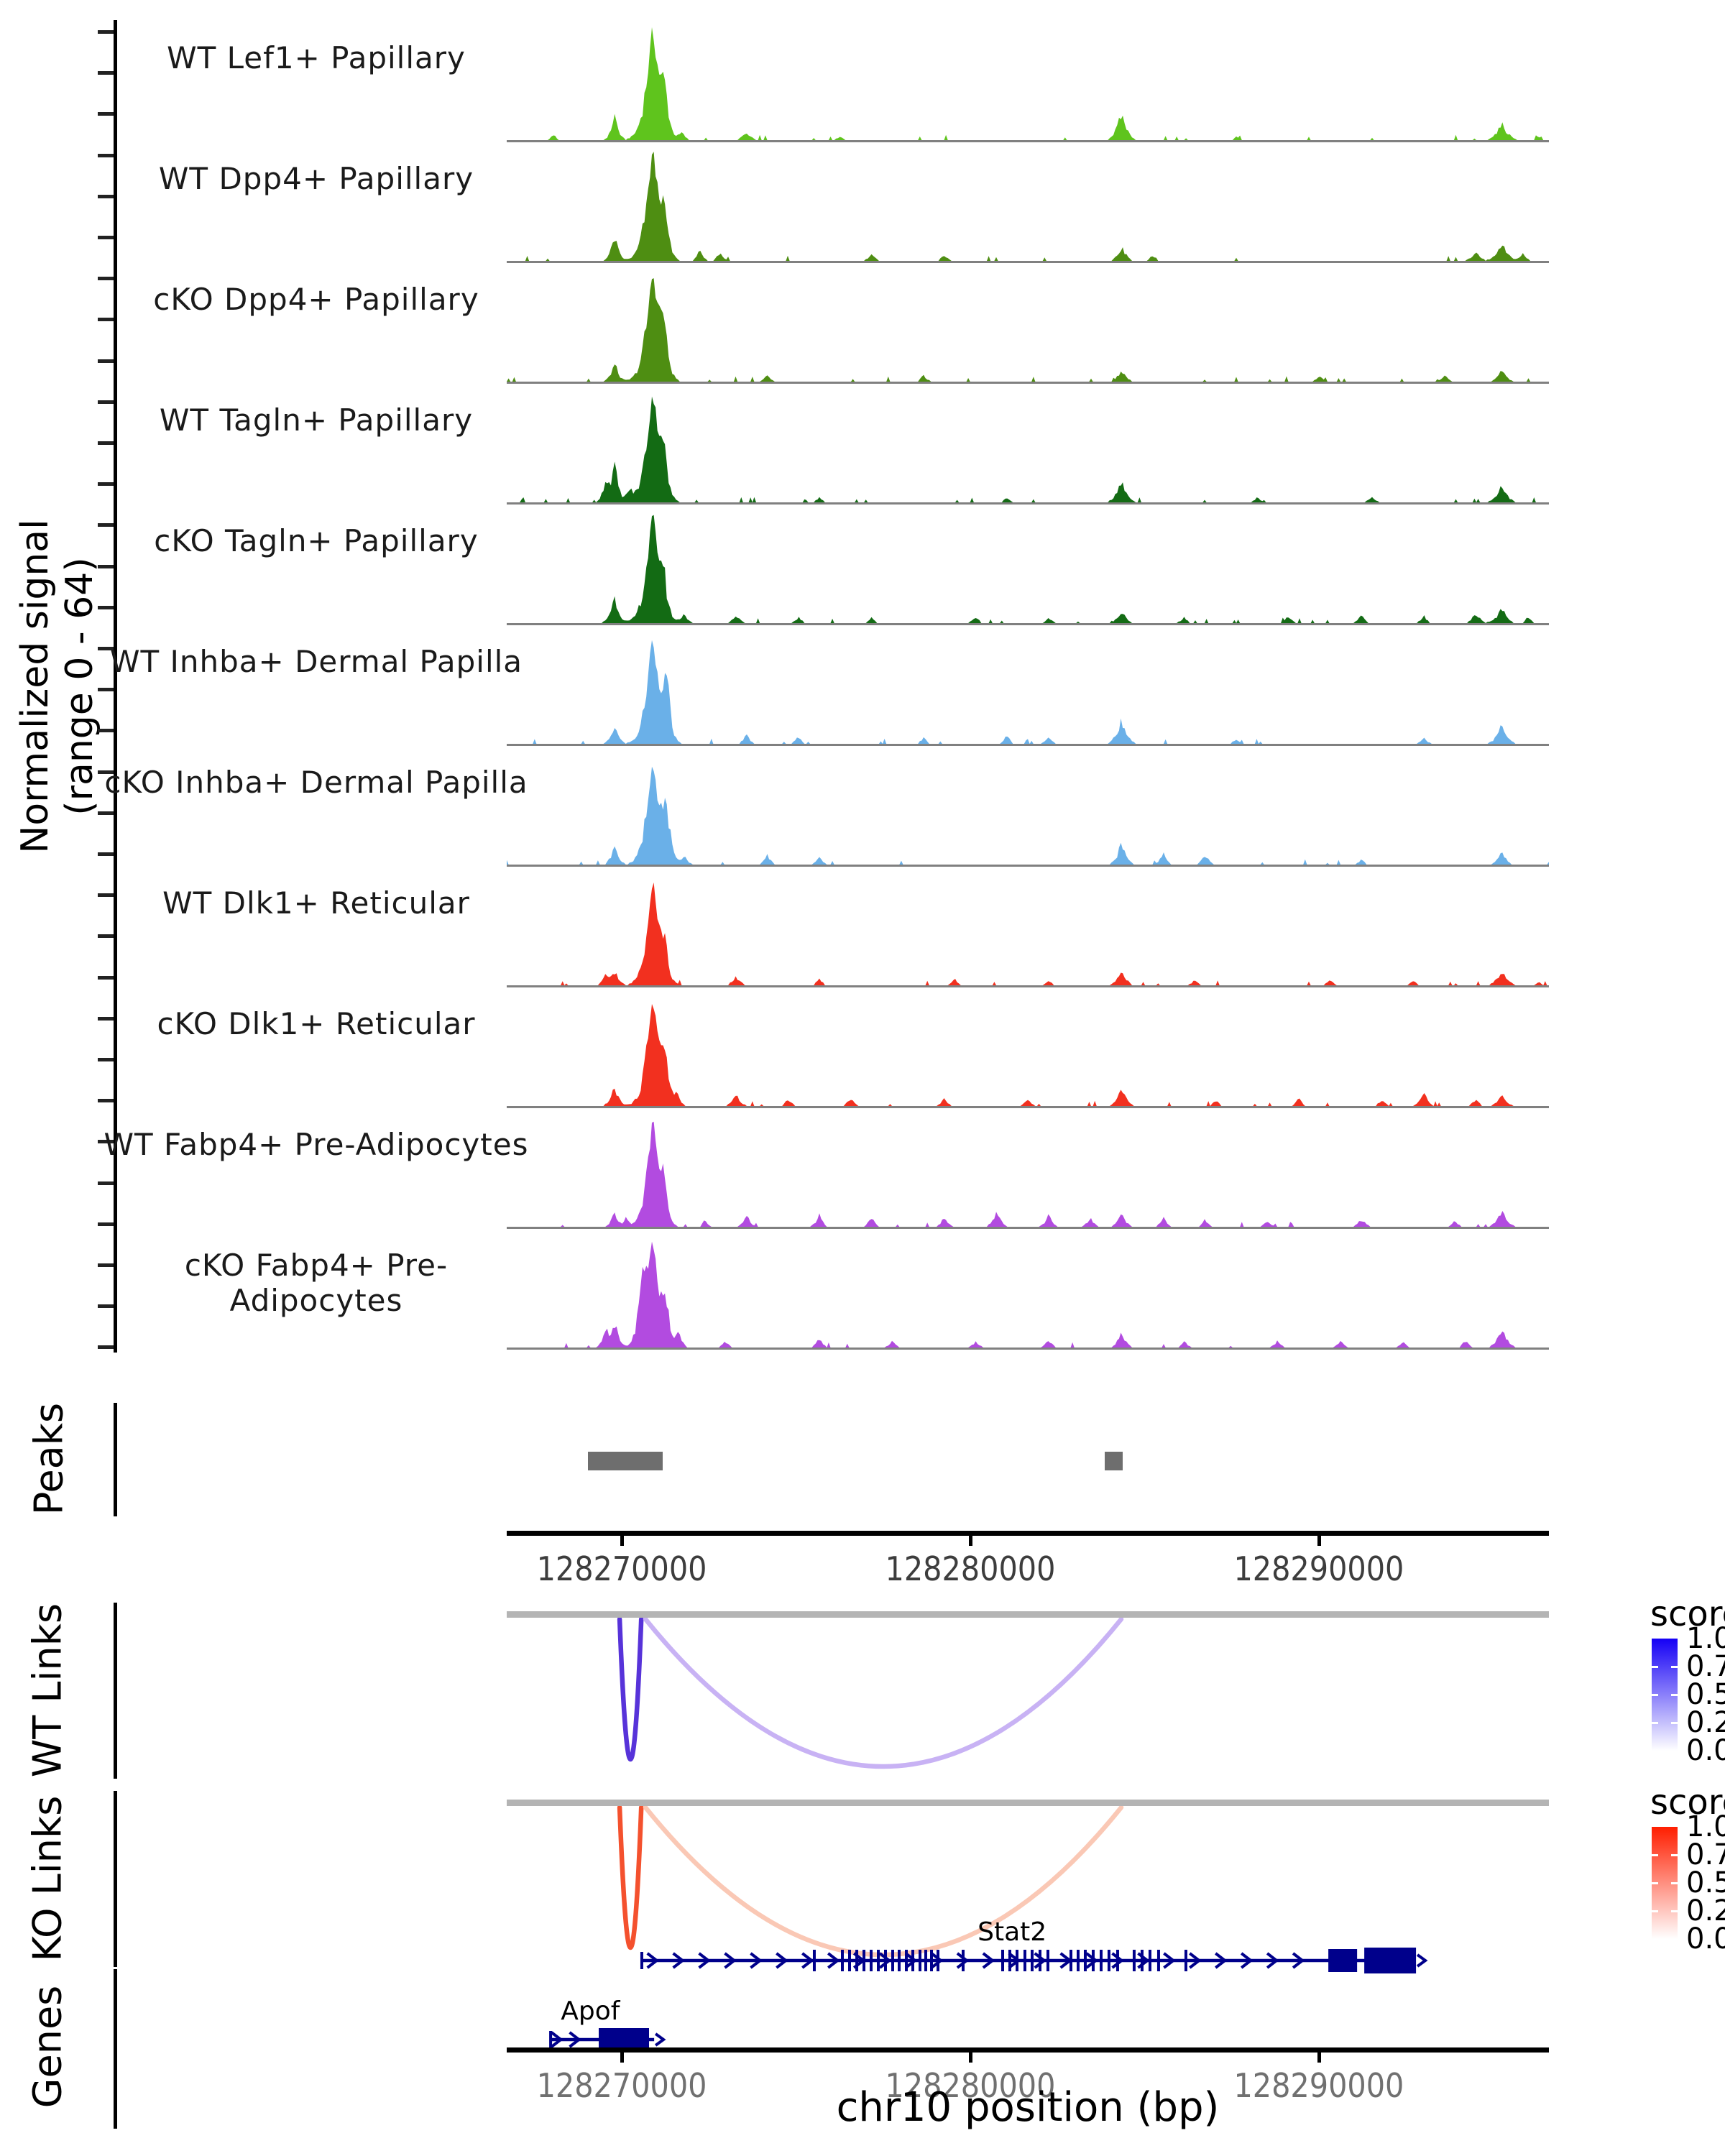  What do you see at coordinates (316, 1283) in the screenshot?
I see `coverage-track-label: cKO Fabp4+ Pre-Adipocytes` at bounding box center [316, 1283].